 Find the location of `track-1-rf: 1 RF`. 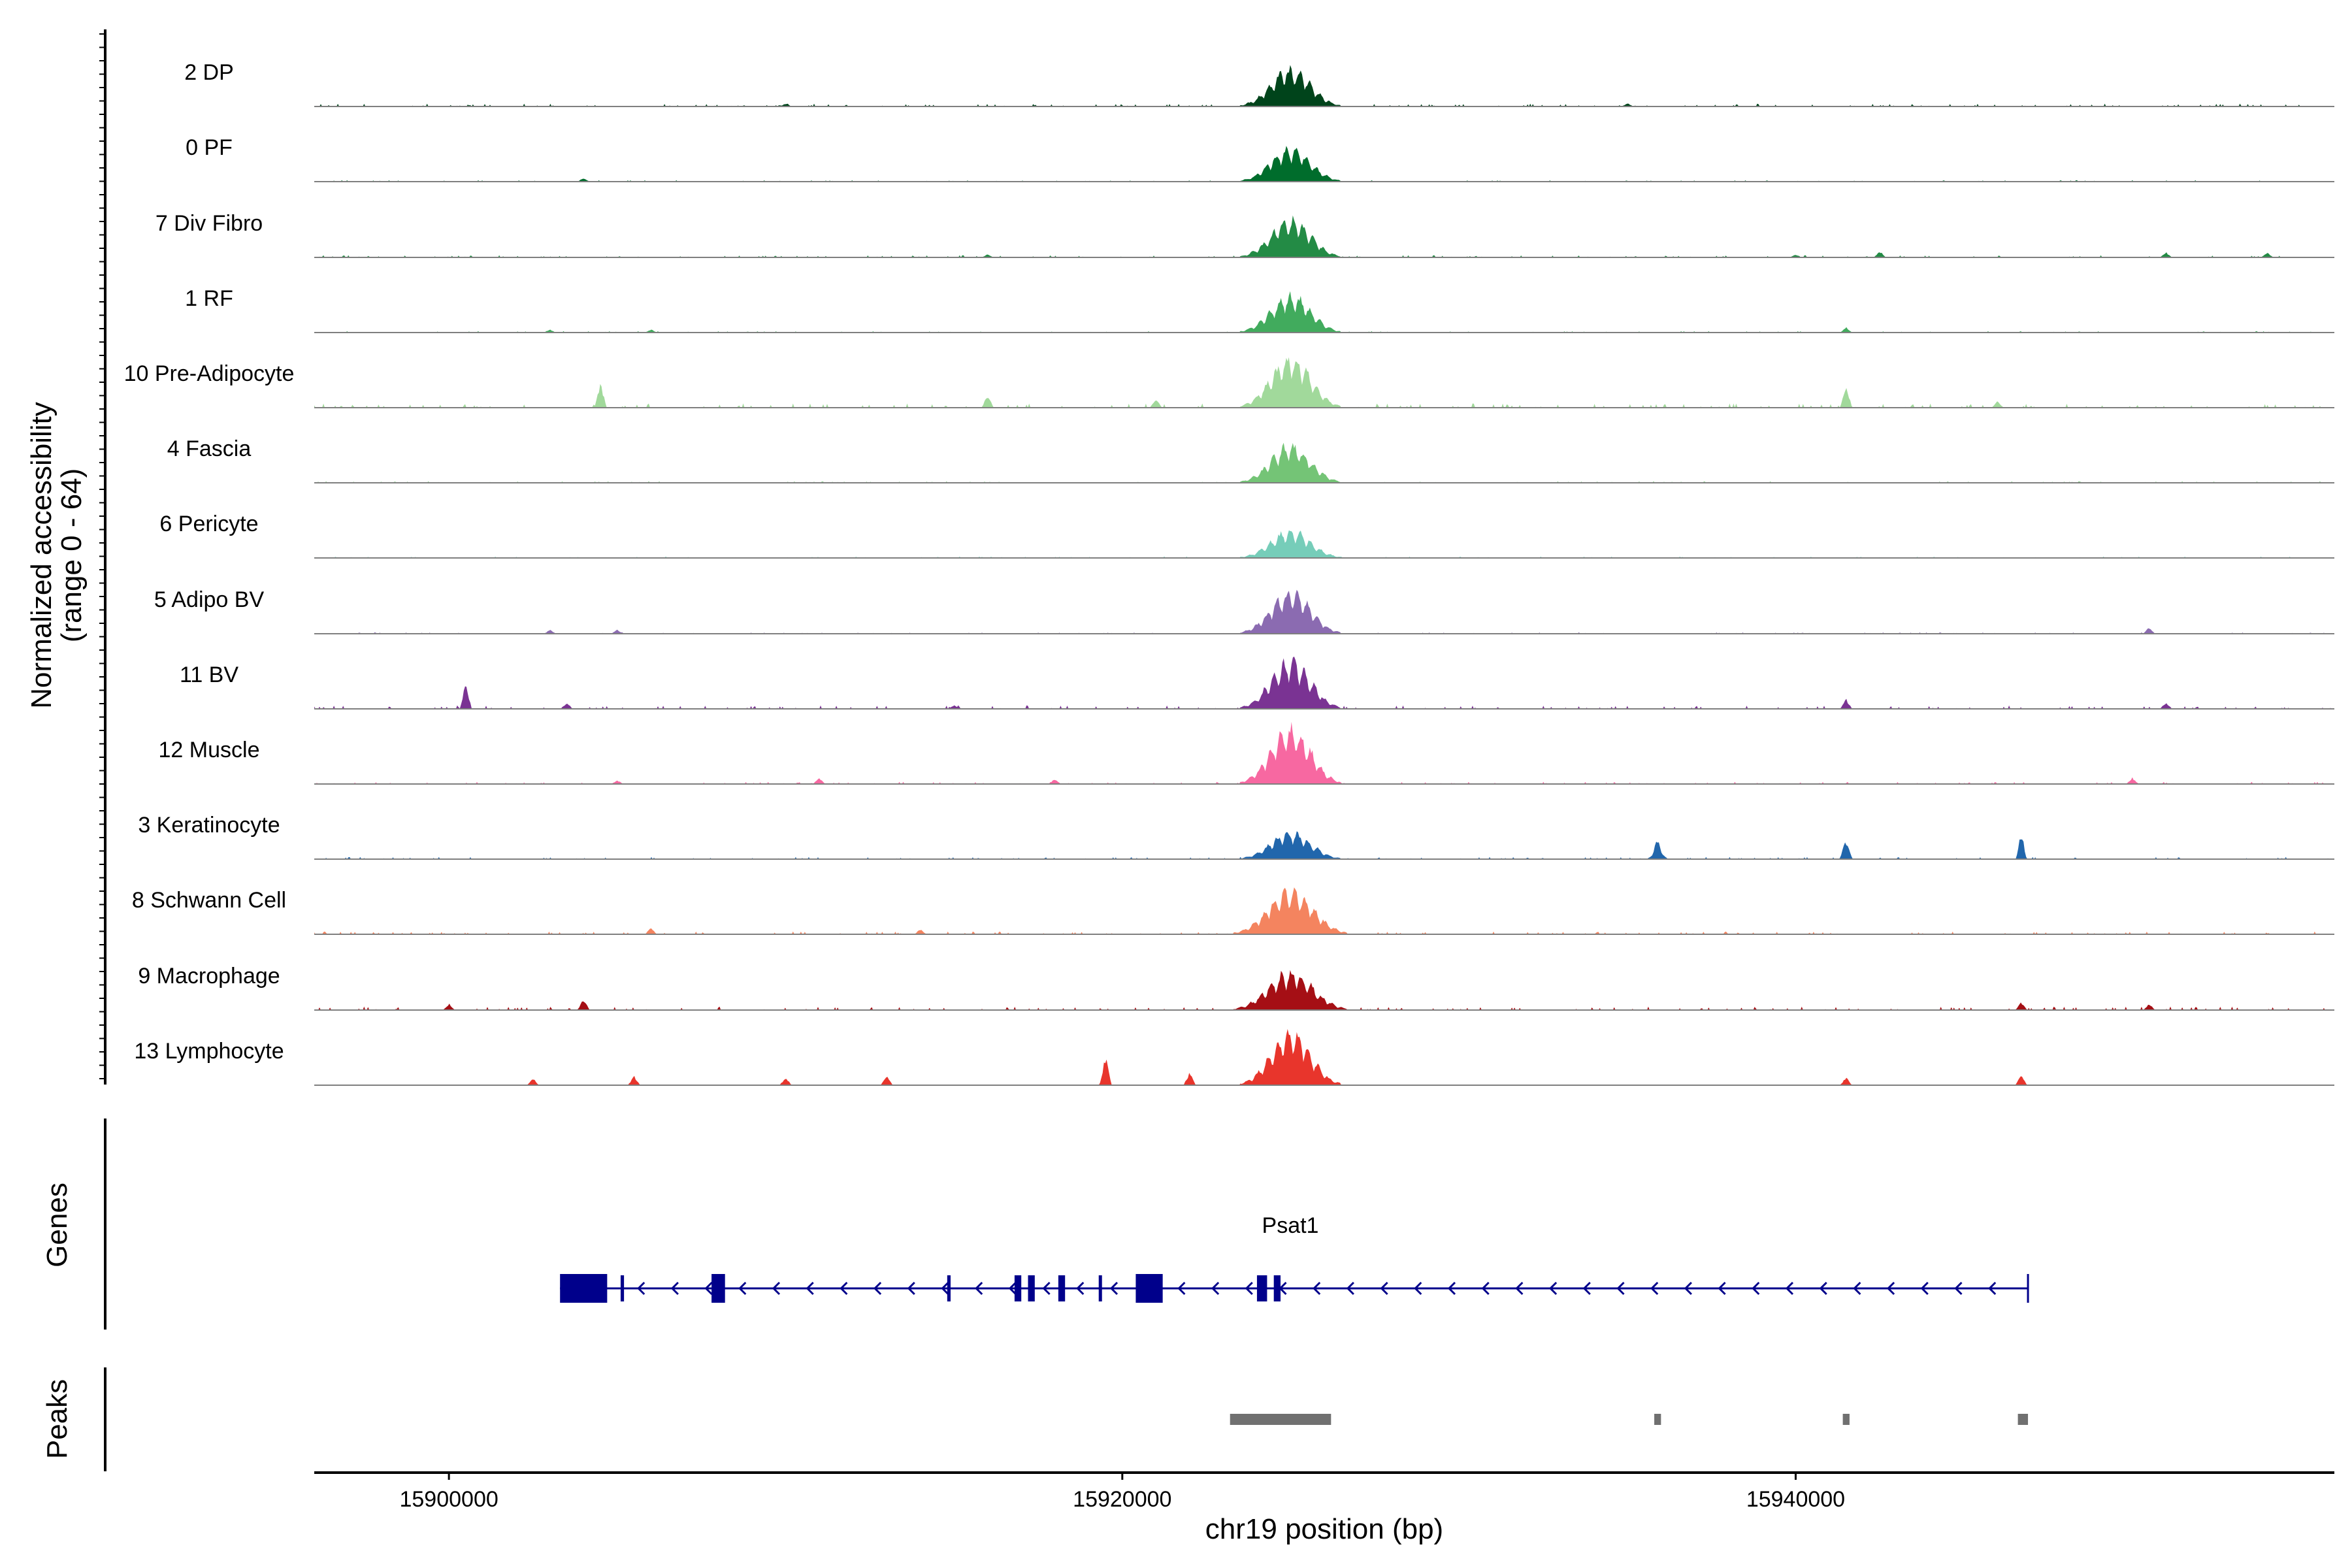

track-1-rf: 1 RF is located at coordinates (1259, 309).